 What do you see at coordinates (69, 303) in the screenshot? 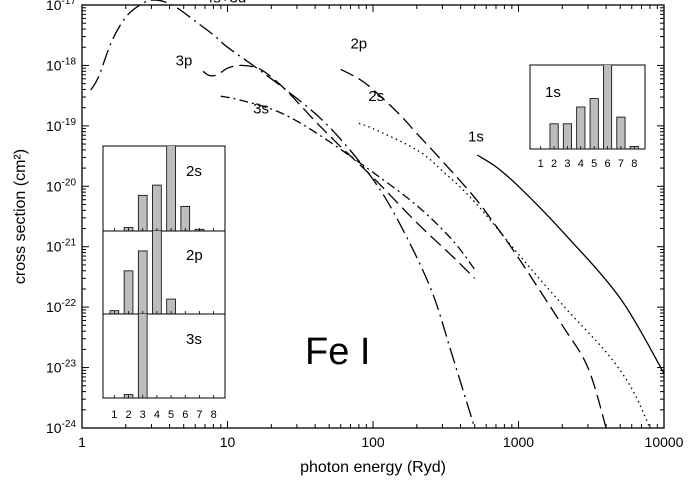
I see `y-tick-exponent: -22` at bounding box center [69, 303].